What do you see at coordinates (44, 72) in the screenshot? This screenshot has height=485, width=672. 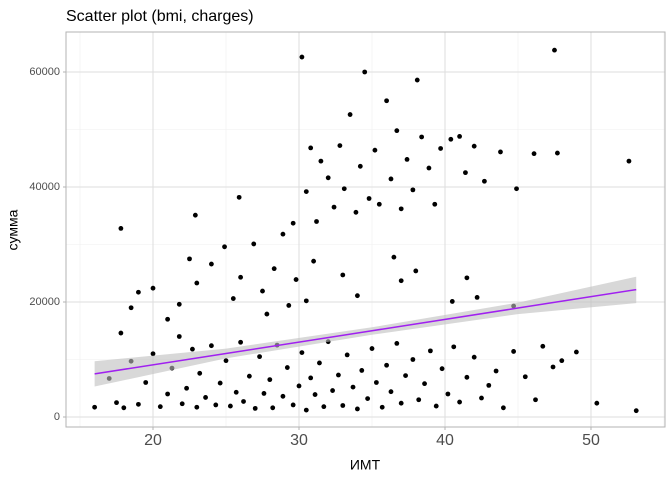 I see `y-tick-label: 60000` at bounding box center [44, 72].